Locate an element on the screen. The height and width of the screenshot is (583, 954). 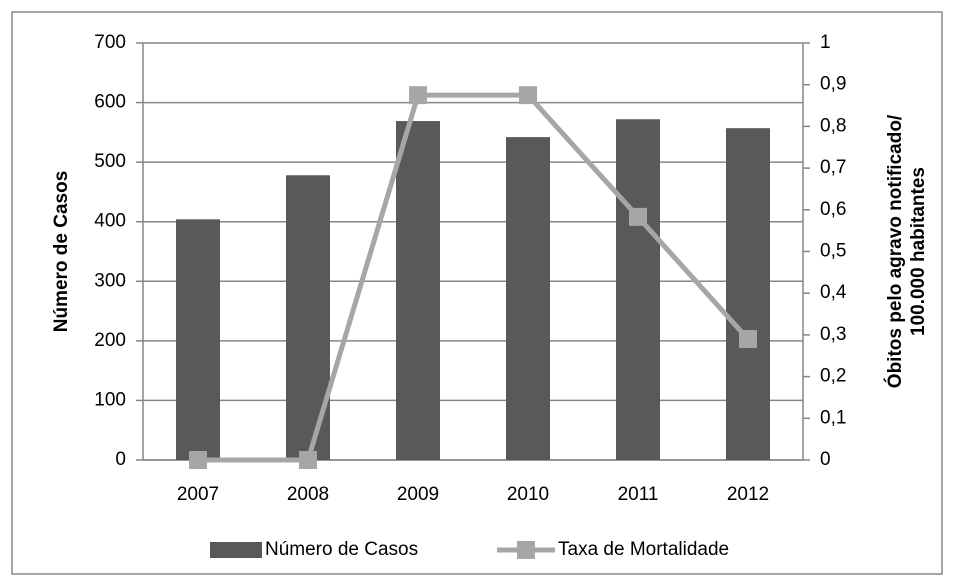
y-tick-label: 300 is located at coordinates (110, 280).